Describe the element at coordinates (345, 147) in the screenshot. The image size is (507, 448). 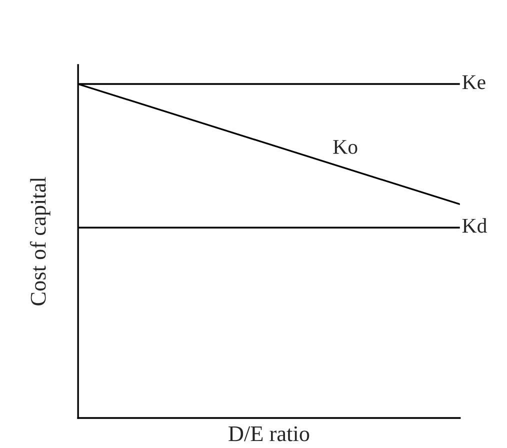
I see `series-label: Ko` at that location.